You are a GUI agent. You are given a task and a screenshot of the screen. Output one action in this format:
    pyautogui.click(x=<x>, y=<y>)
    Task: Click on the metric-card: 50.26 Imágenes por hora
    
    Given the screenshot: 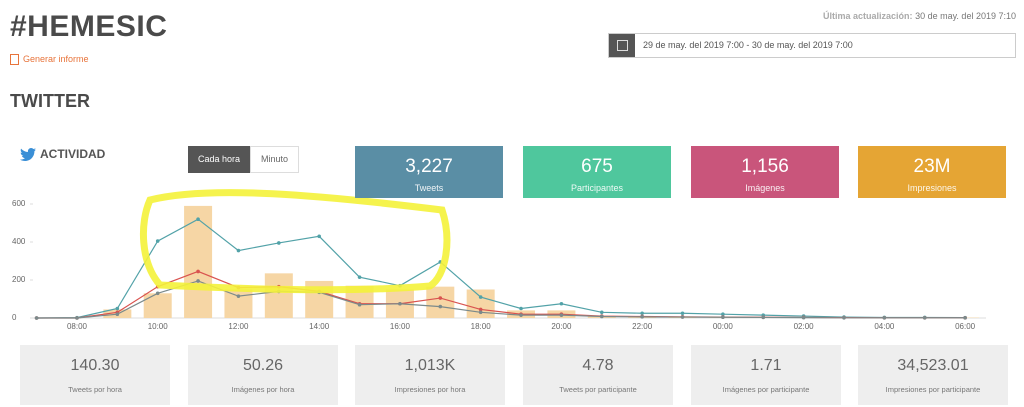 What is the action you would take?
    pyautogui.click(x=263, y=375)
    